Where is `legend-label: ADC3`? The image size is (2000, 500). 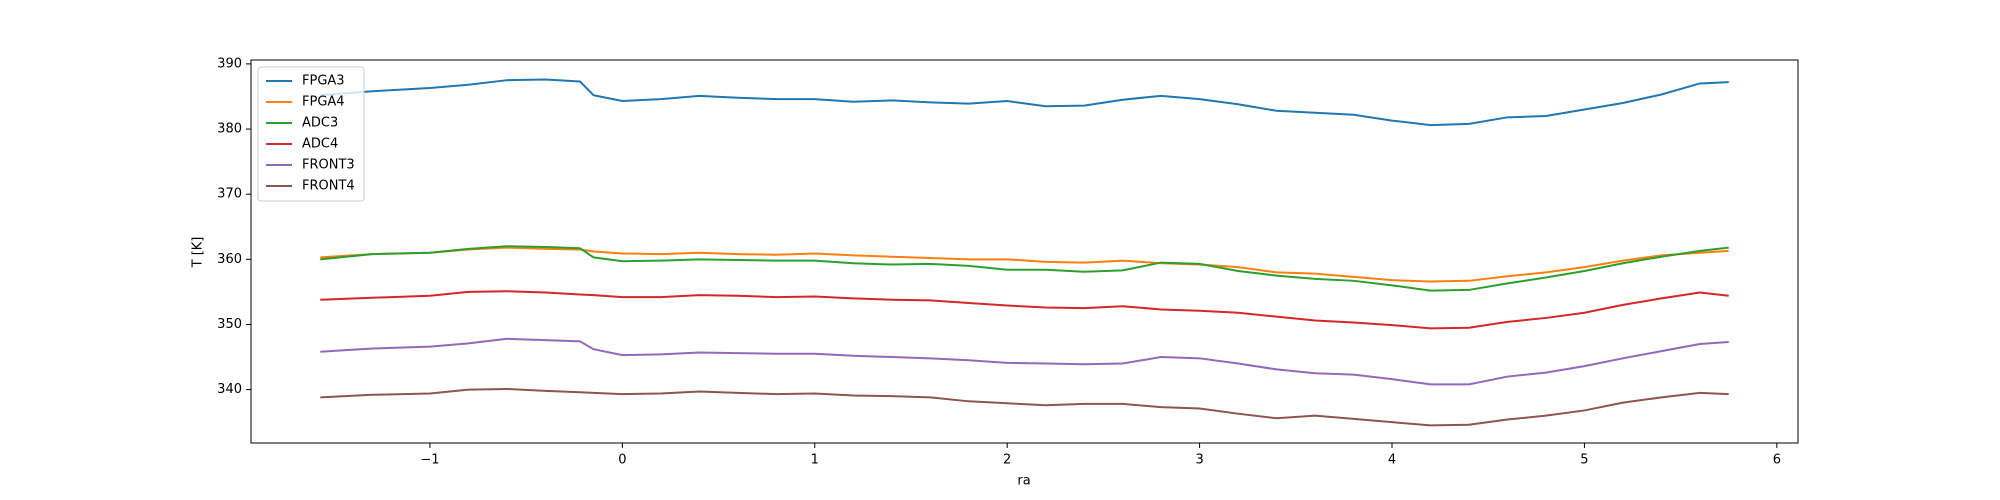 legend-label: ADC3 is located at coordinates (320, 123).